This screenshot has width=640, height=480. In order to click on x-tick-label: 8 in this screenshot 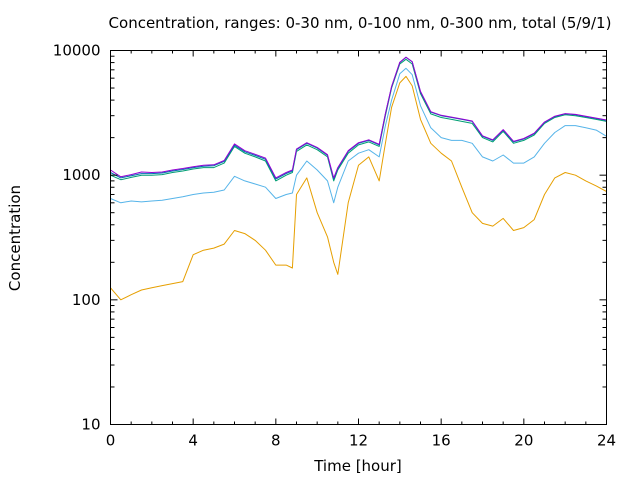, I will do `click(276, 441)`.